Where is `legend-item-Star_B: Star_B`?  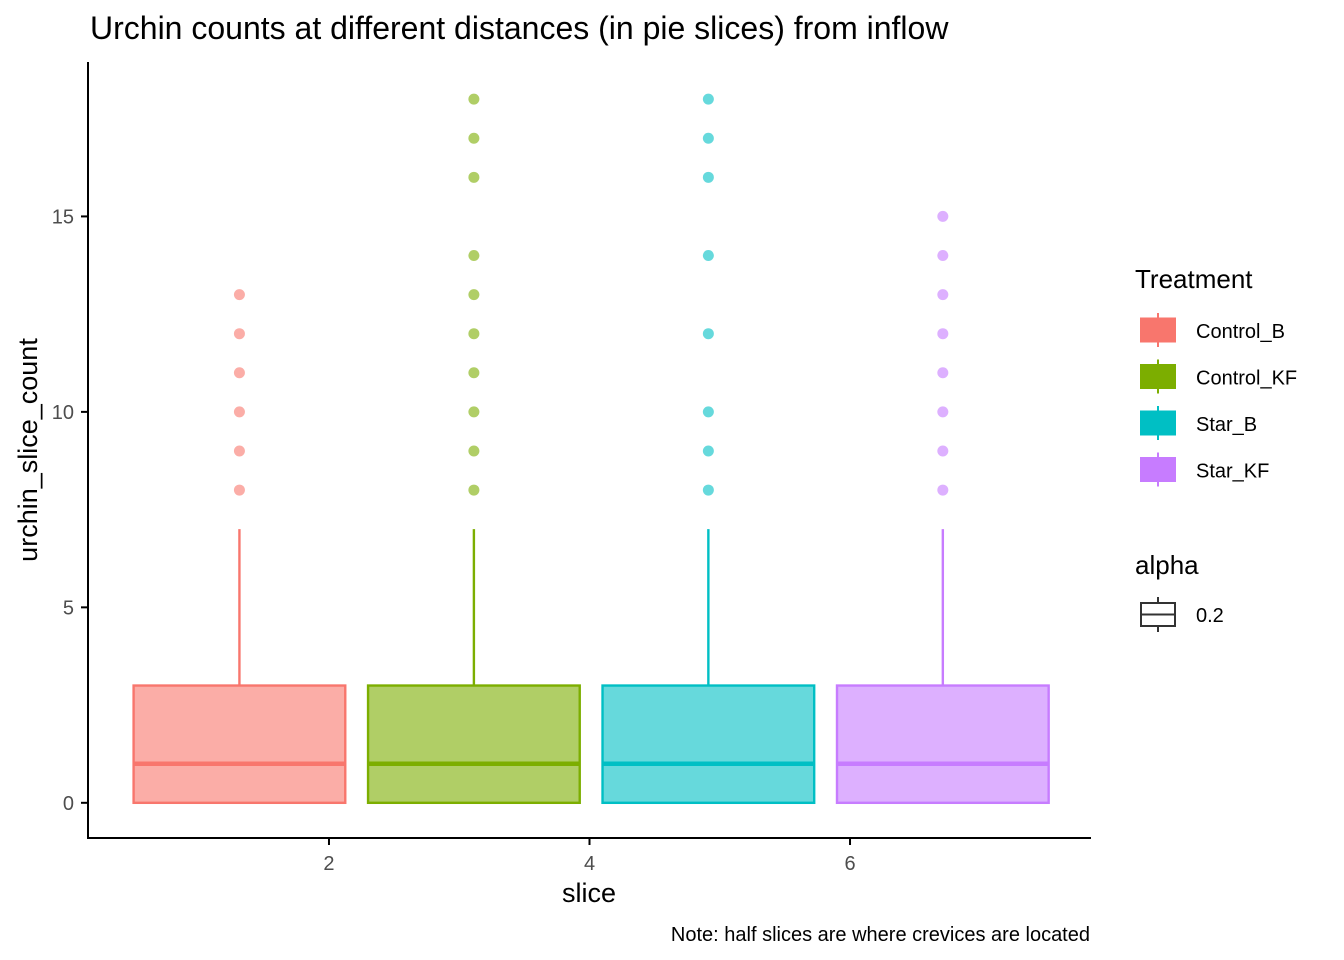 legend-item-Star_B: Star_B is located at coordinates (1198, 423).